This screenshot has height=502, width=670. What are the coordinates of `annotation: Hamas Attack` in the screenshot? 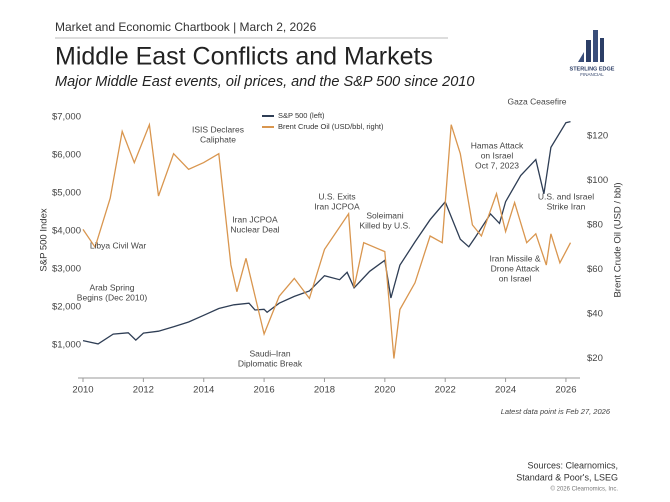 It's located at (497, 145).